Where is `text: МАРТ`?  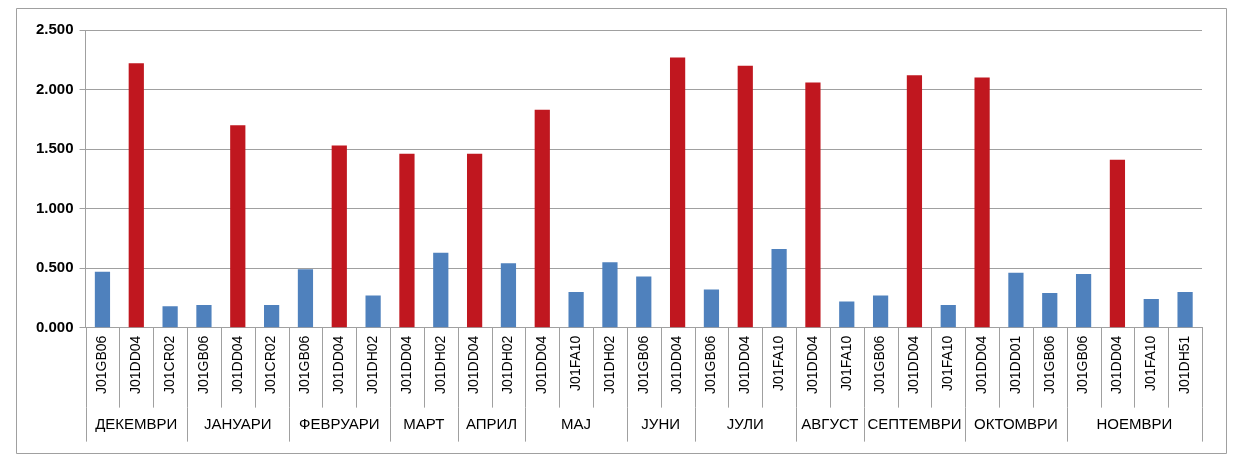
text: МАРТ is located at coordinates (424, 423).